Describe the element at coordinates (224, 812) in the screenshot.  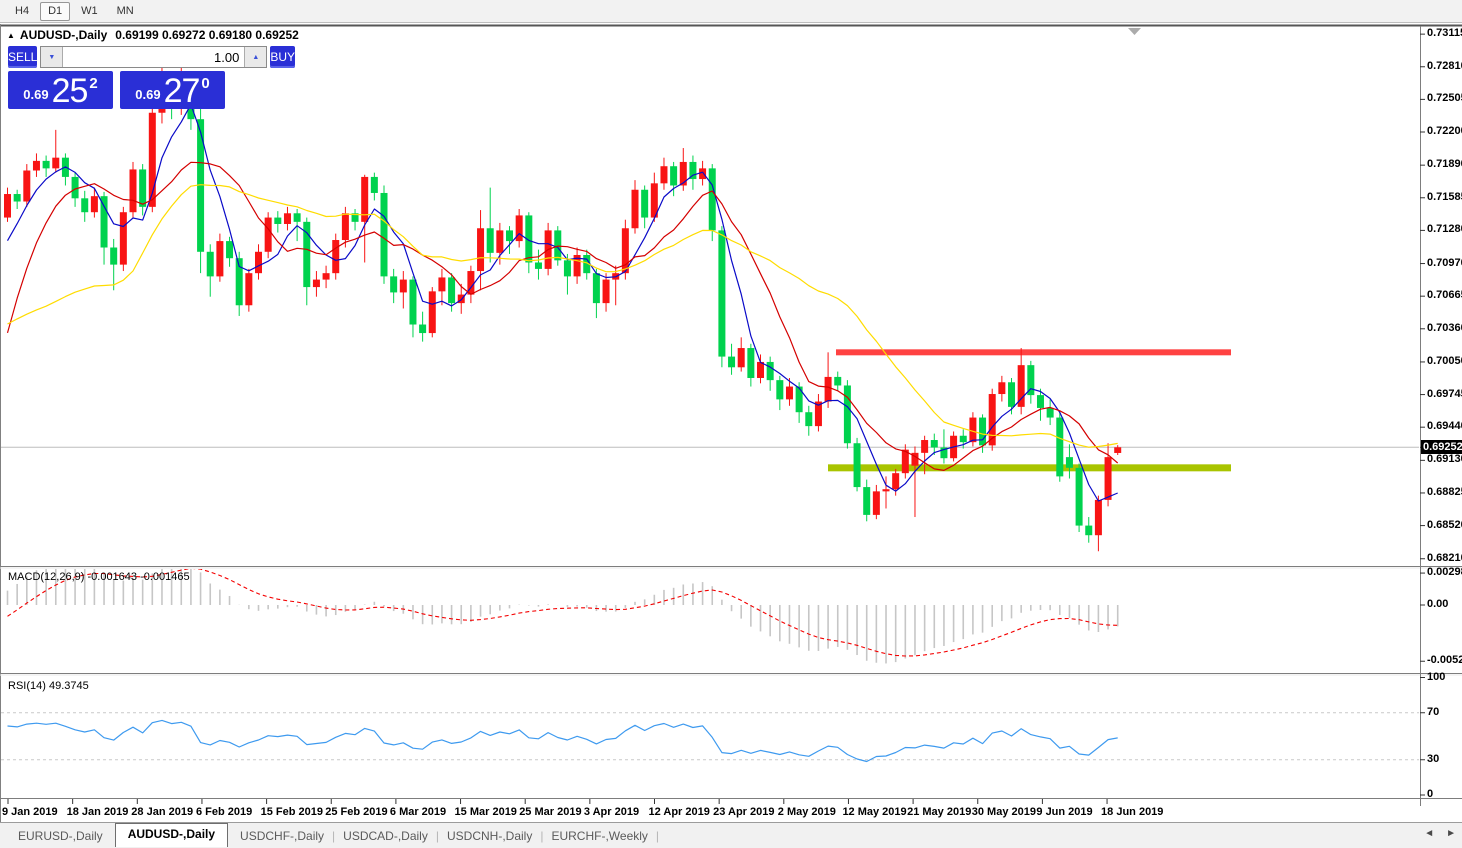
I see `time-axis-label: 6 Feb 2019` at that location.